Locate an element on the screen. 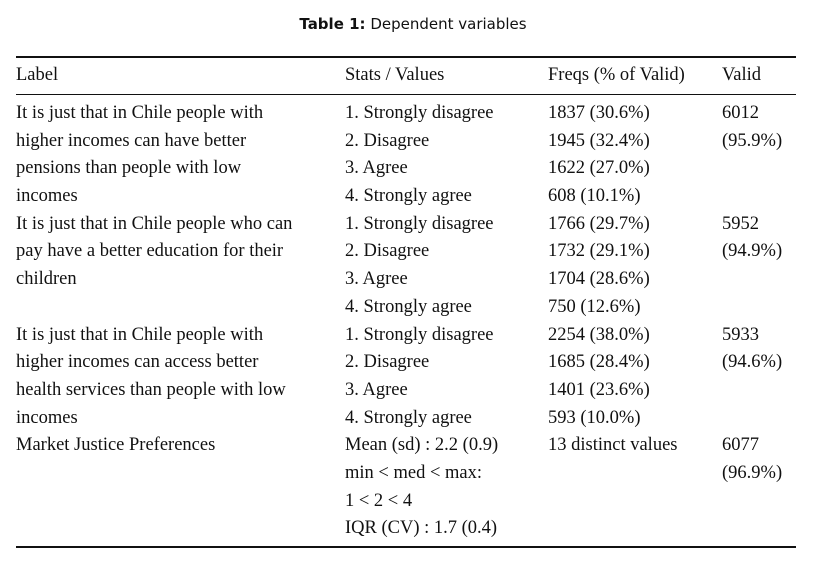 The height and width of the screenshot is (567, 826). valid-line: (94.6%) is located at coordinates (752, 362).